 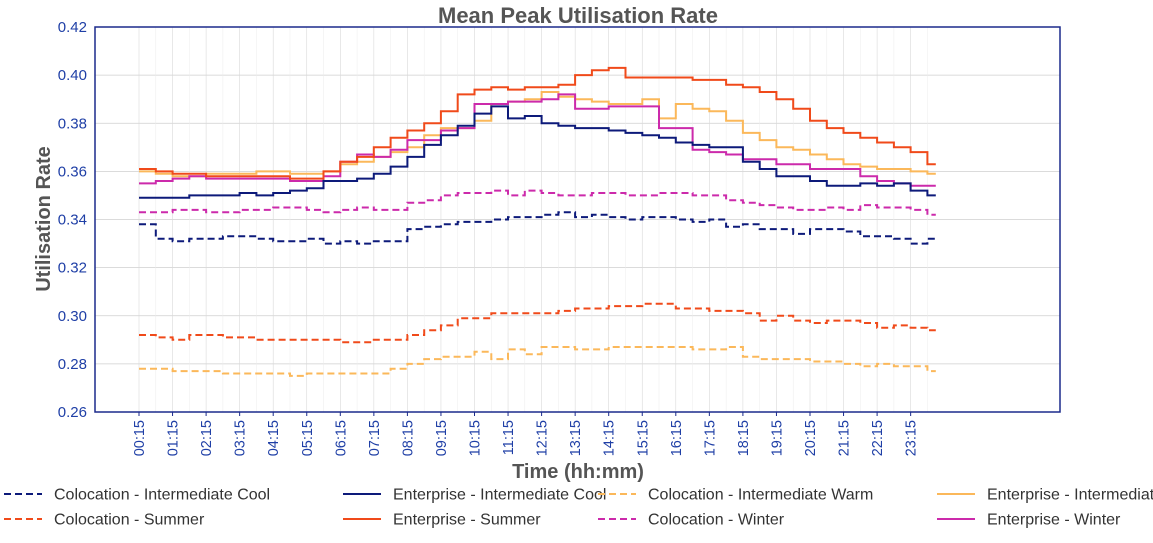 What do you see at coordinates (845, 438) in the screenshot?
I see `x-tick-label: 21:15` at bounding box center [845, 438].